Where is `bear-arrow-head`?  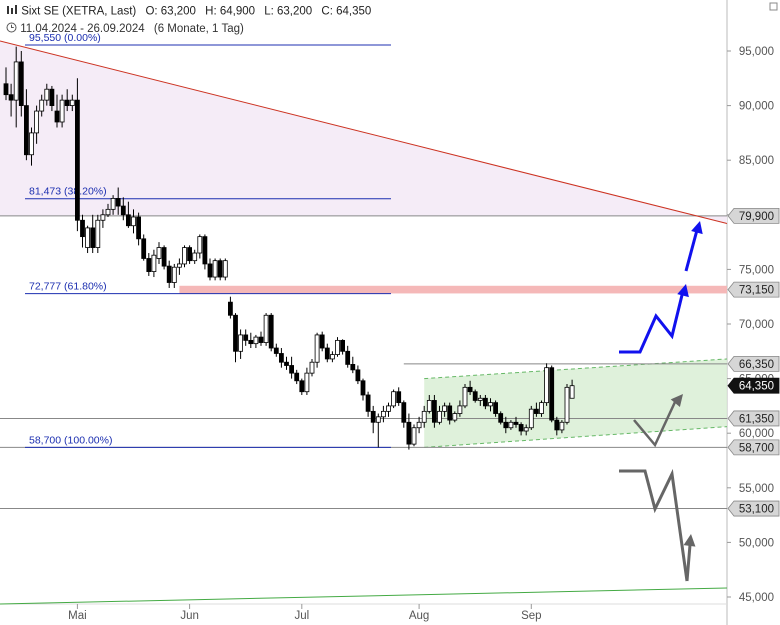 bear-arrow-head is located at coordinates (689, 540).